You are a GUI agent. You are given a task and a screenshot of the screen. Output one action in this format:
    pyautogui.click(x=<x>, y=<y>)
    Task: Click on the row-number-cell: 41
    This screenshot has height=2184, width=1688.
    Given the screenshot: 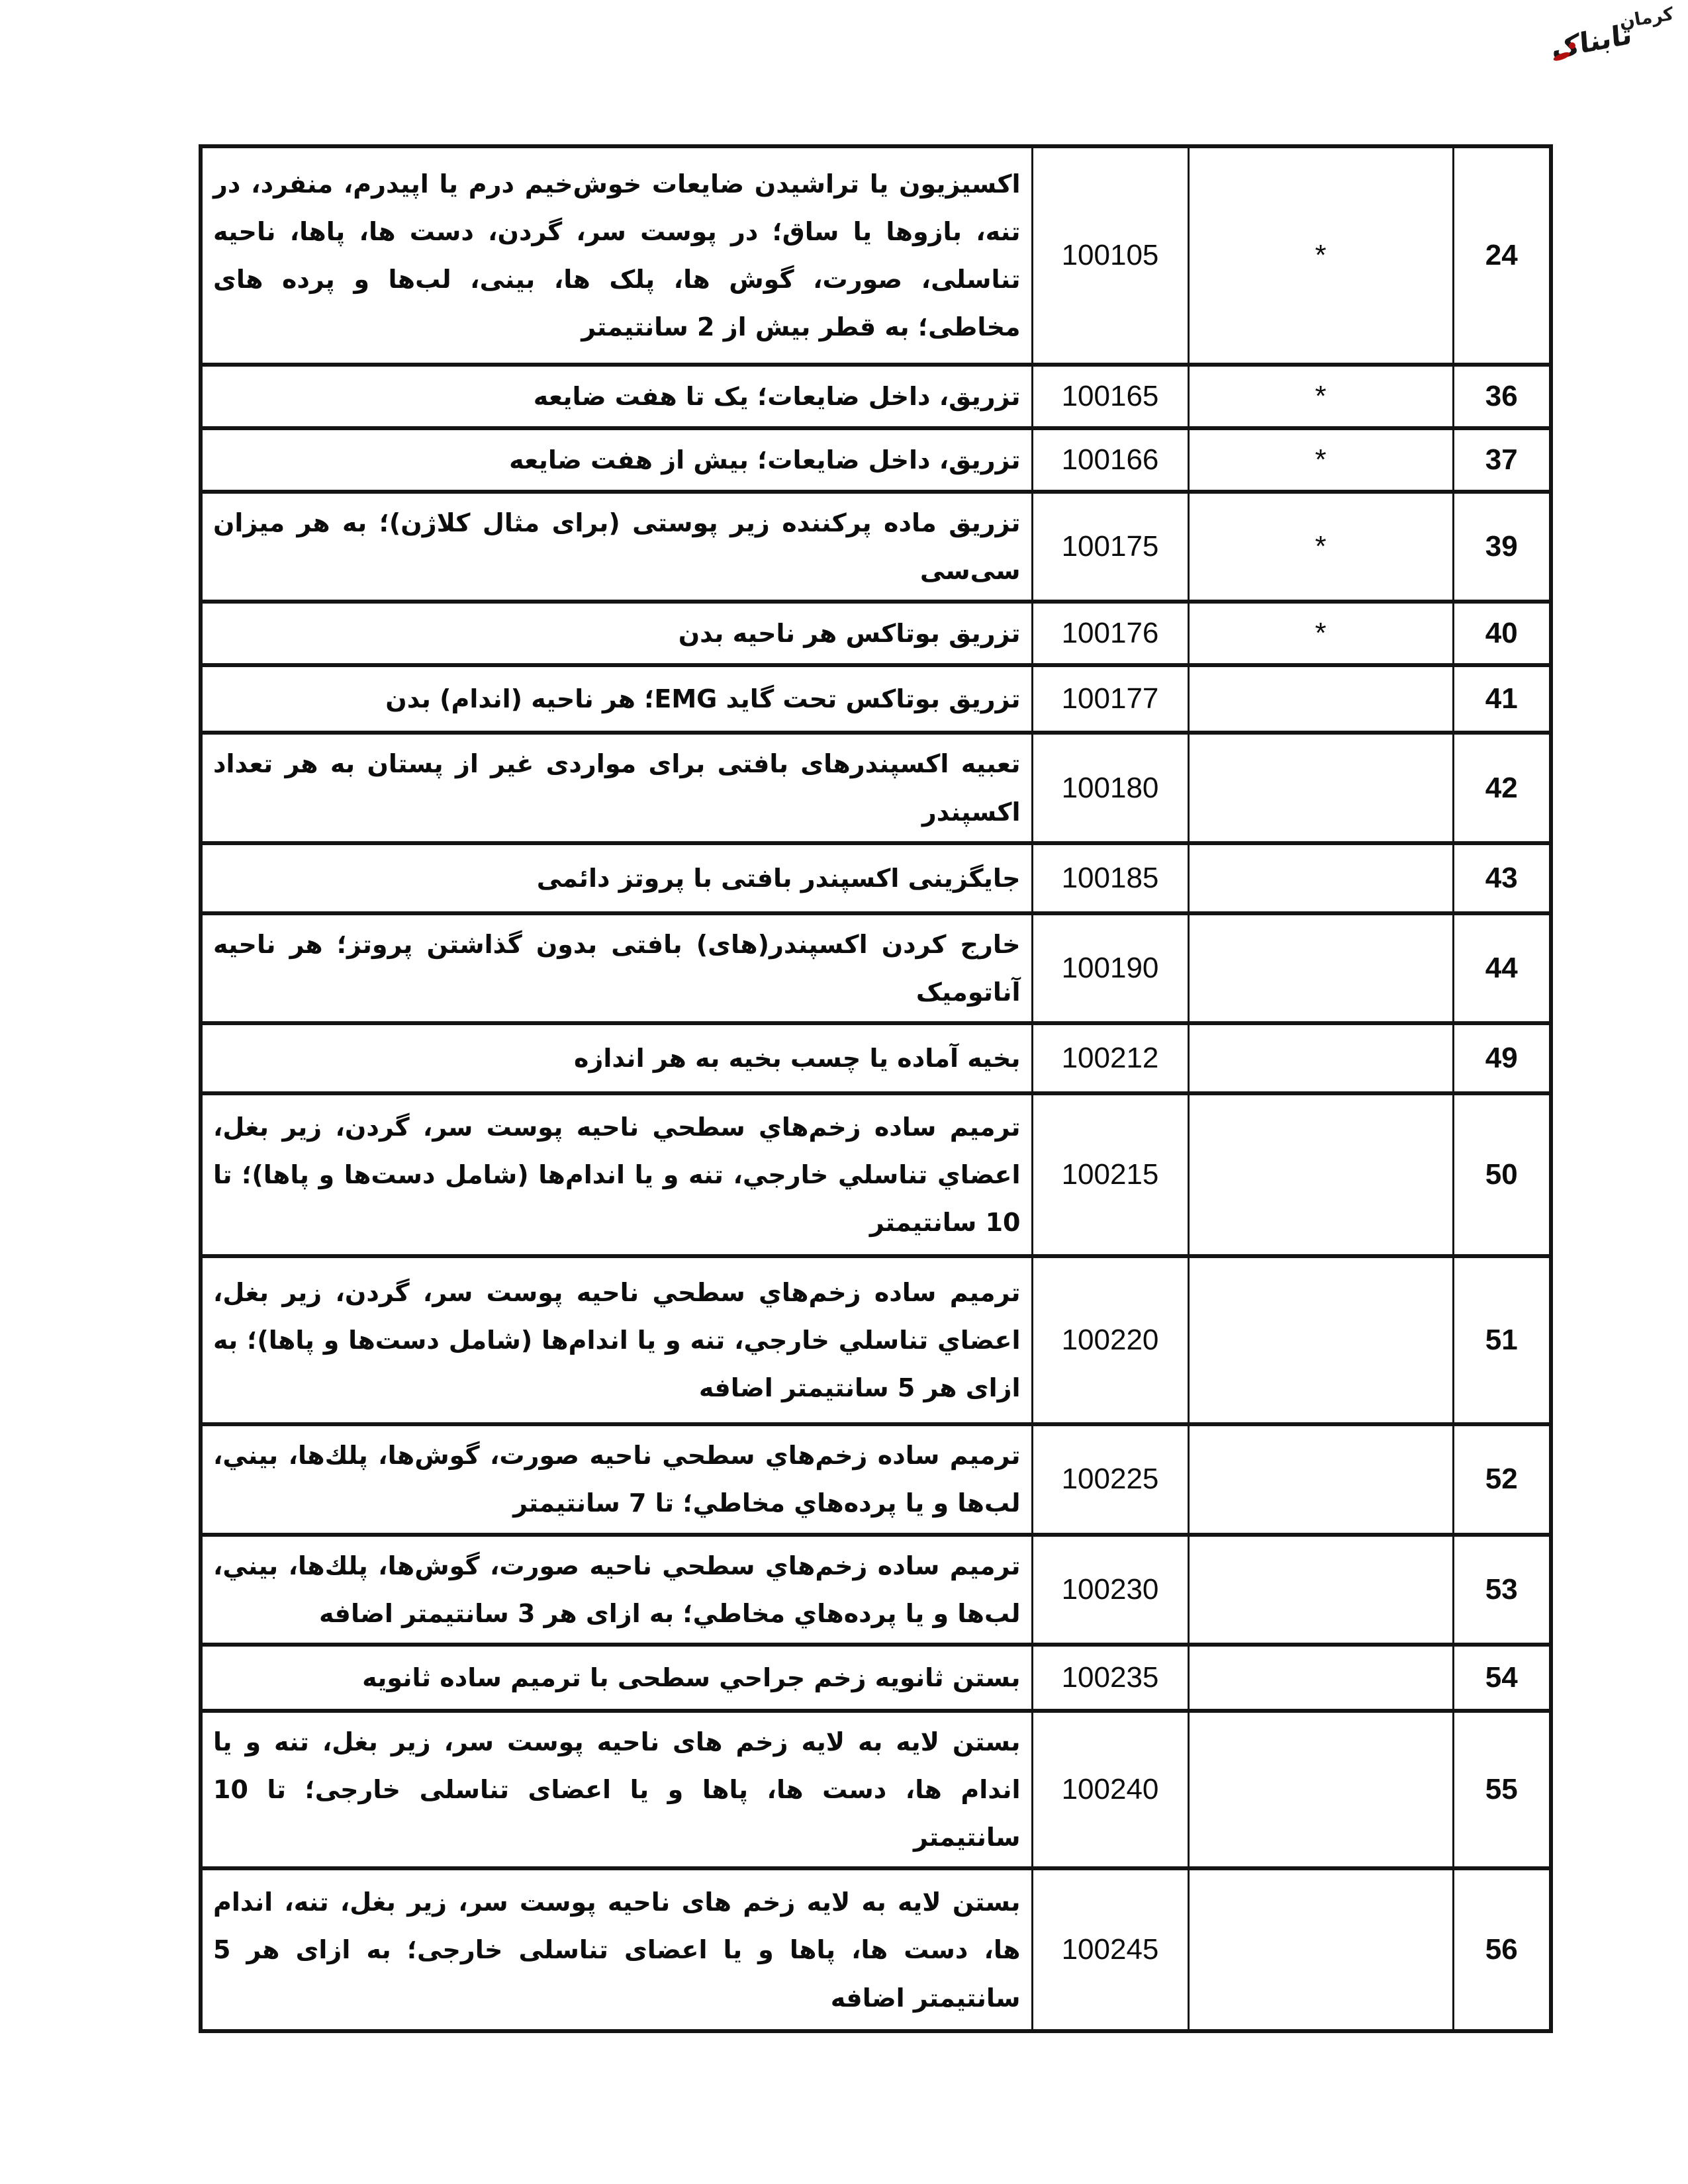 What is the action you would take?
    pyautogui.click(x=1502, y=699)
    